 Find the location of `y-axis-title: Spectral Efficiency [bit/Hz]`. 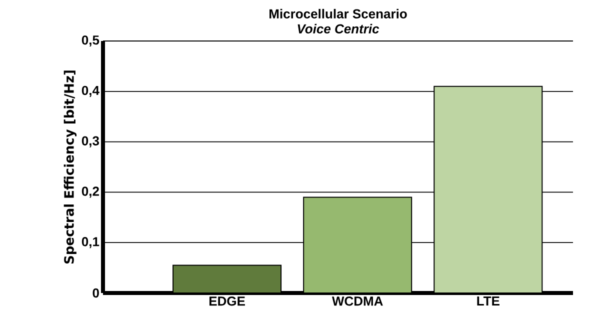

y-axis-title: Spectral Efficiency [bit/Hz] is located at coordinates (70, 167).